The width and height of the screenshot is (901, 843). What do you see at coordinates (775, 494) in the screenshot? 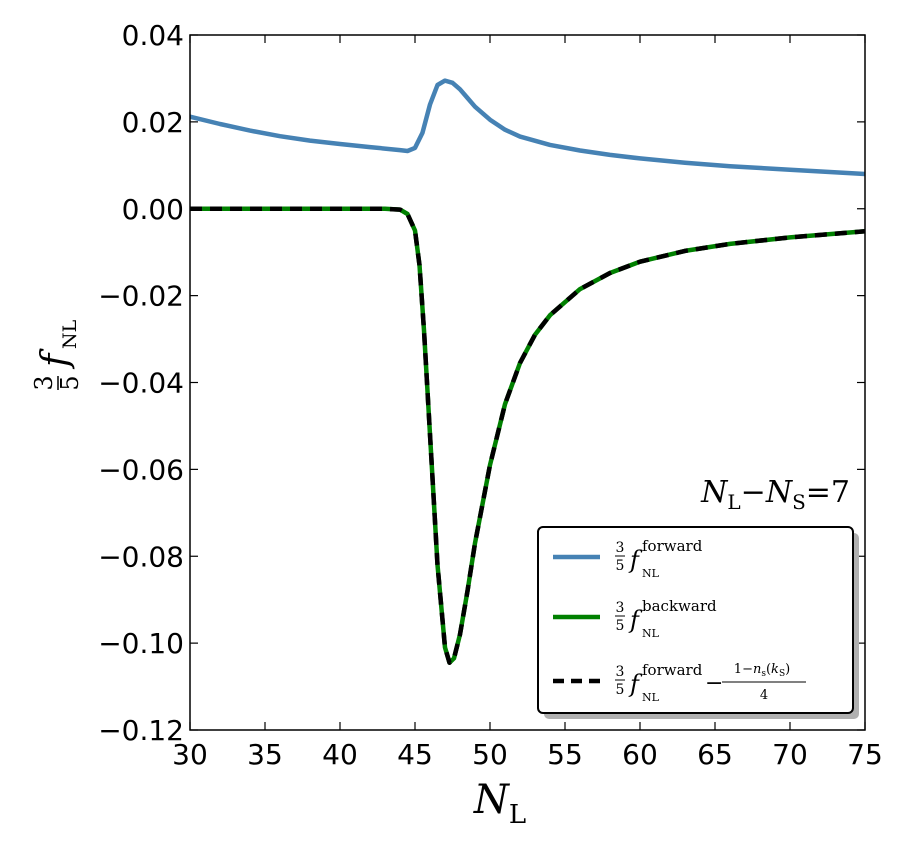
I see `annotation-text: NL−NS=7` at bounding box center [775, 494].